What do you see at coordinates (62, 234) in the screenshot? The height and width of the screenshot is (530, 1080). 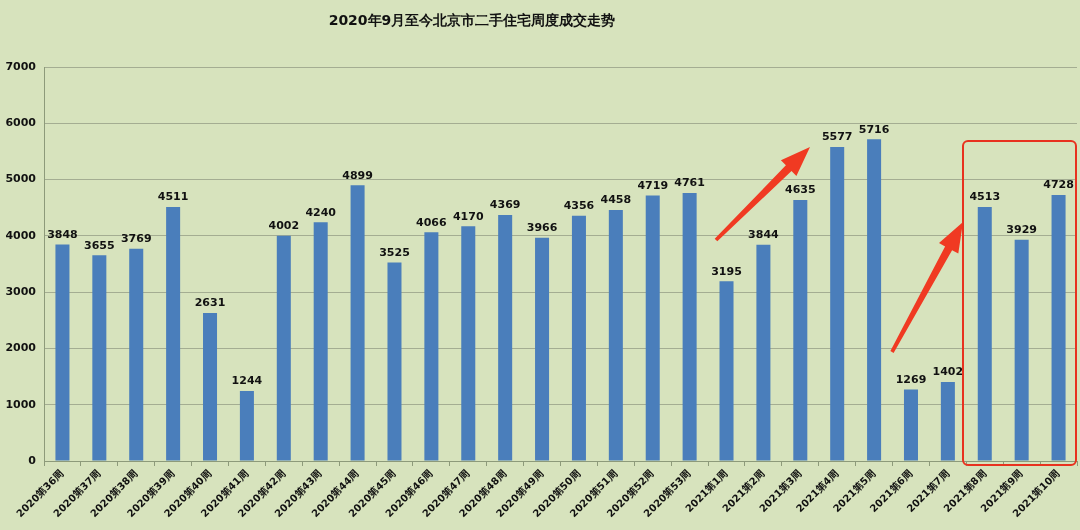 I see `data-label: 3848` at bounding box center [62, 234].